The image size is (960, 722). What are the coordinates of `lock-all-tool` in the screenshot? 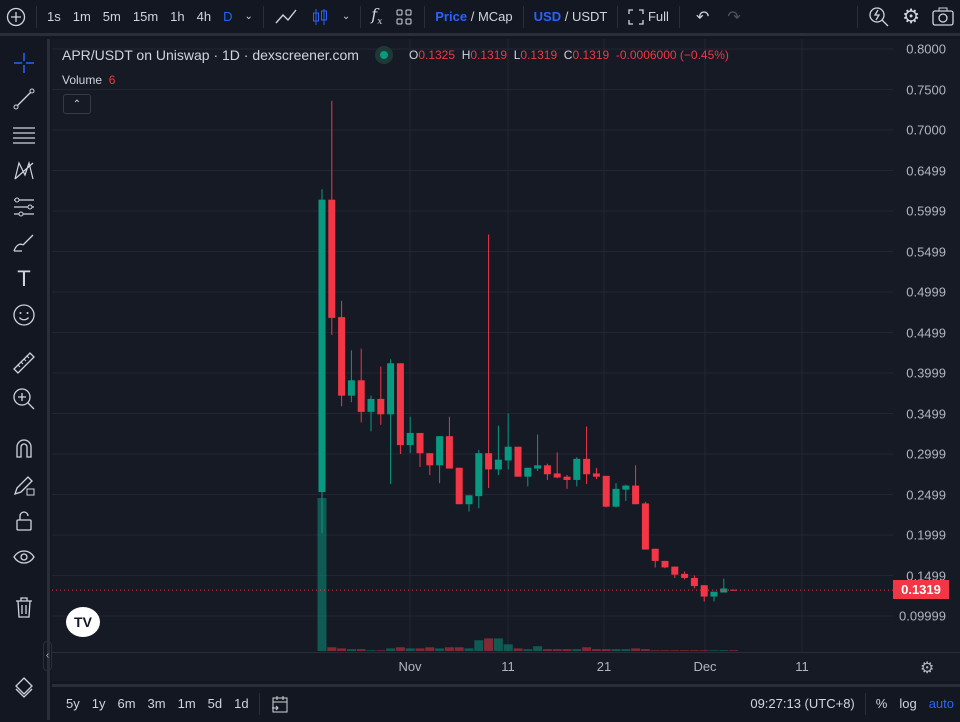 It's located at (24, 521).